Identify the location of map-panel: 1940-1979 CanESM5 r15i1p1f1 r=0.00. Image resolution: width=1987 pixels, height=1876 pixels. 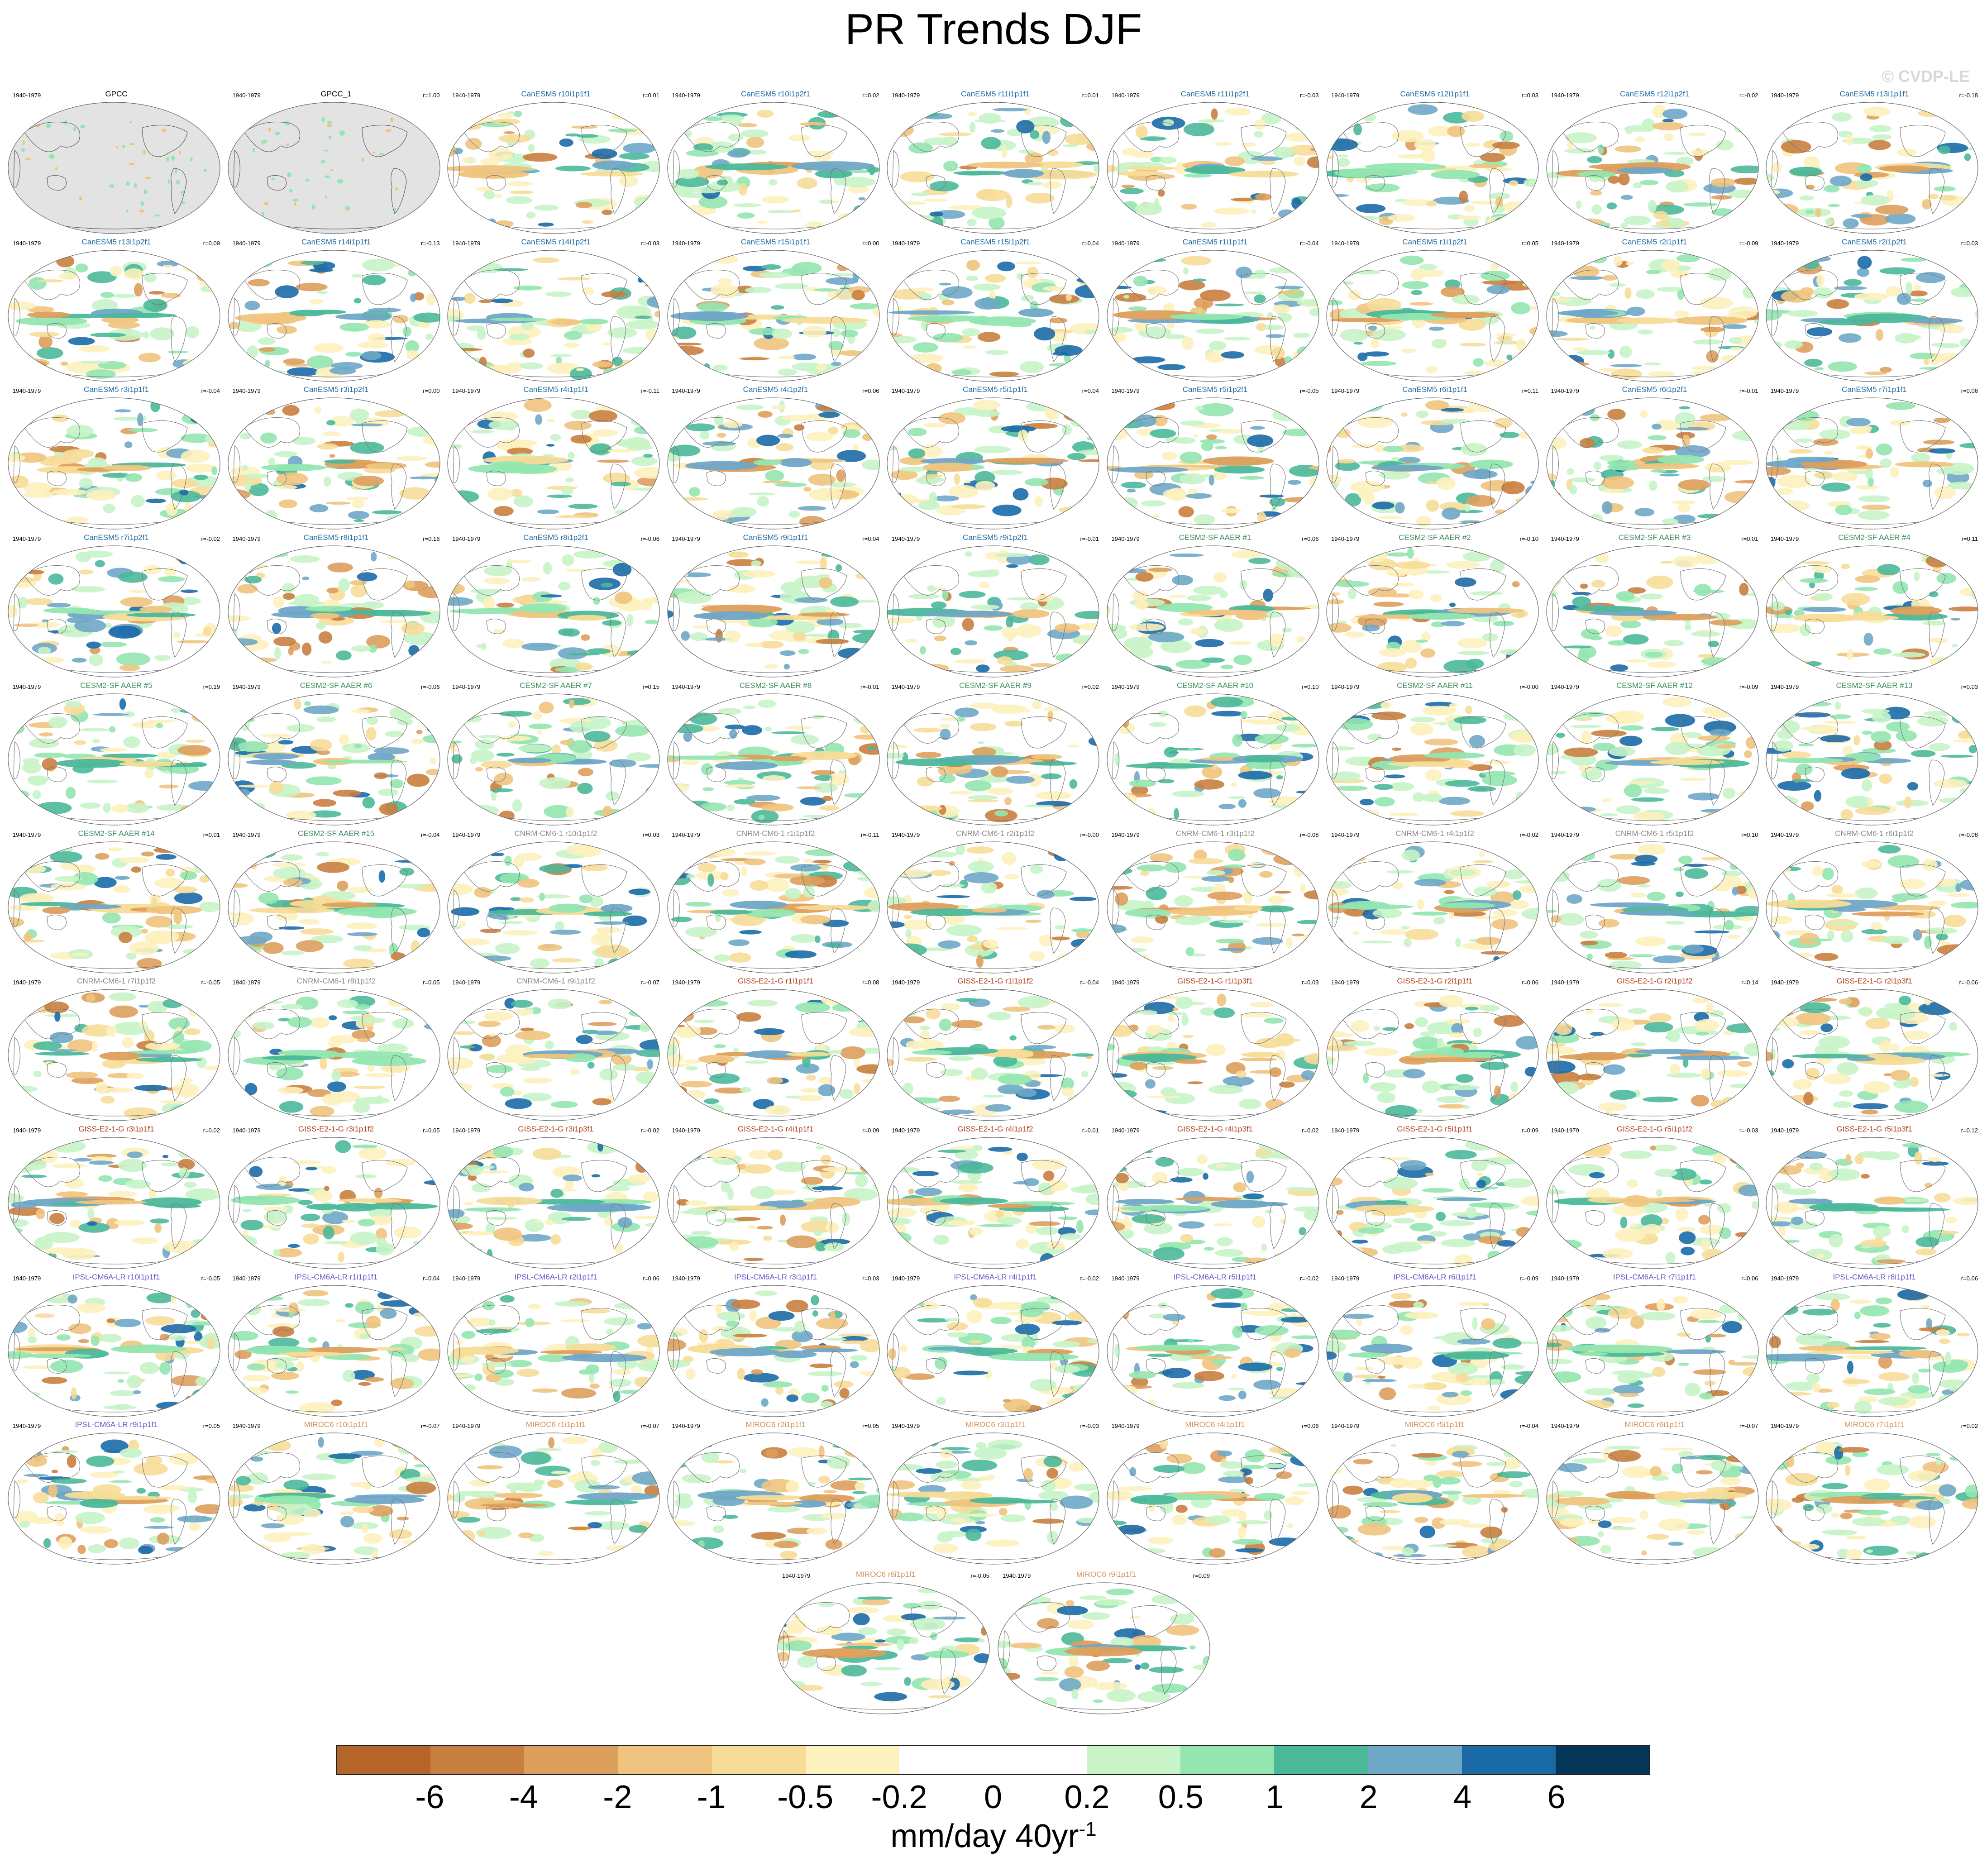
(776, 312).